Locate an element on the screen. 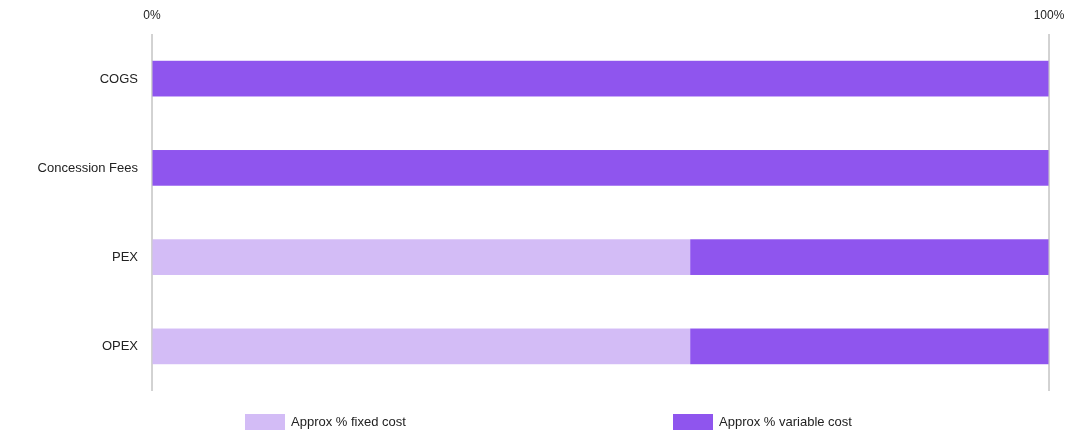 The width and height of the screenshot is (1081, 435). y-tick-label: Concession Fees is located at coordinates (88, 167).